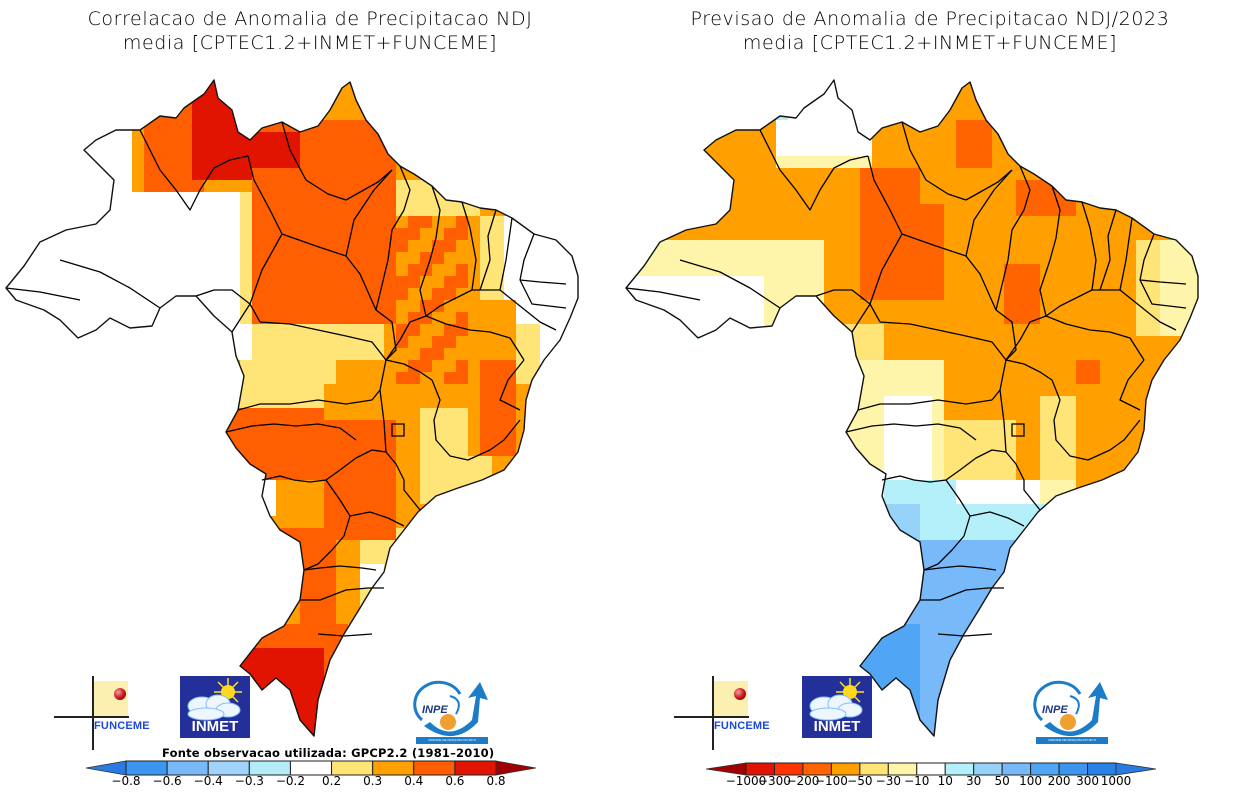 This screenshot has height=802, width=1240. Describe the element at coordinates (452, 740) in the screenshot. I see `inpe-band-text: UNIDADE DE PESQUISA DO MCTI` at that location.